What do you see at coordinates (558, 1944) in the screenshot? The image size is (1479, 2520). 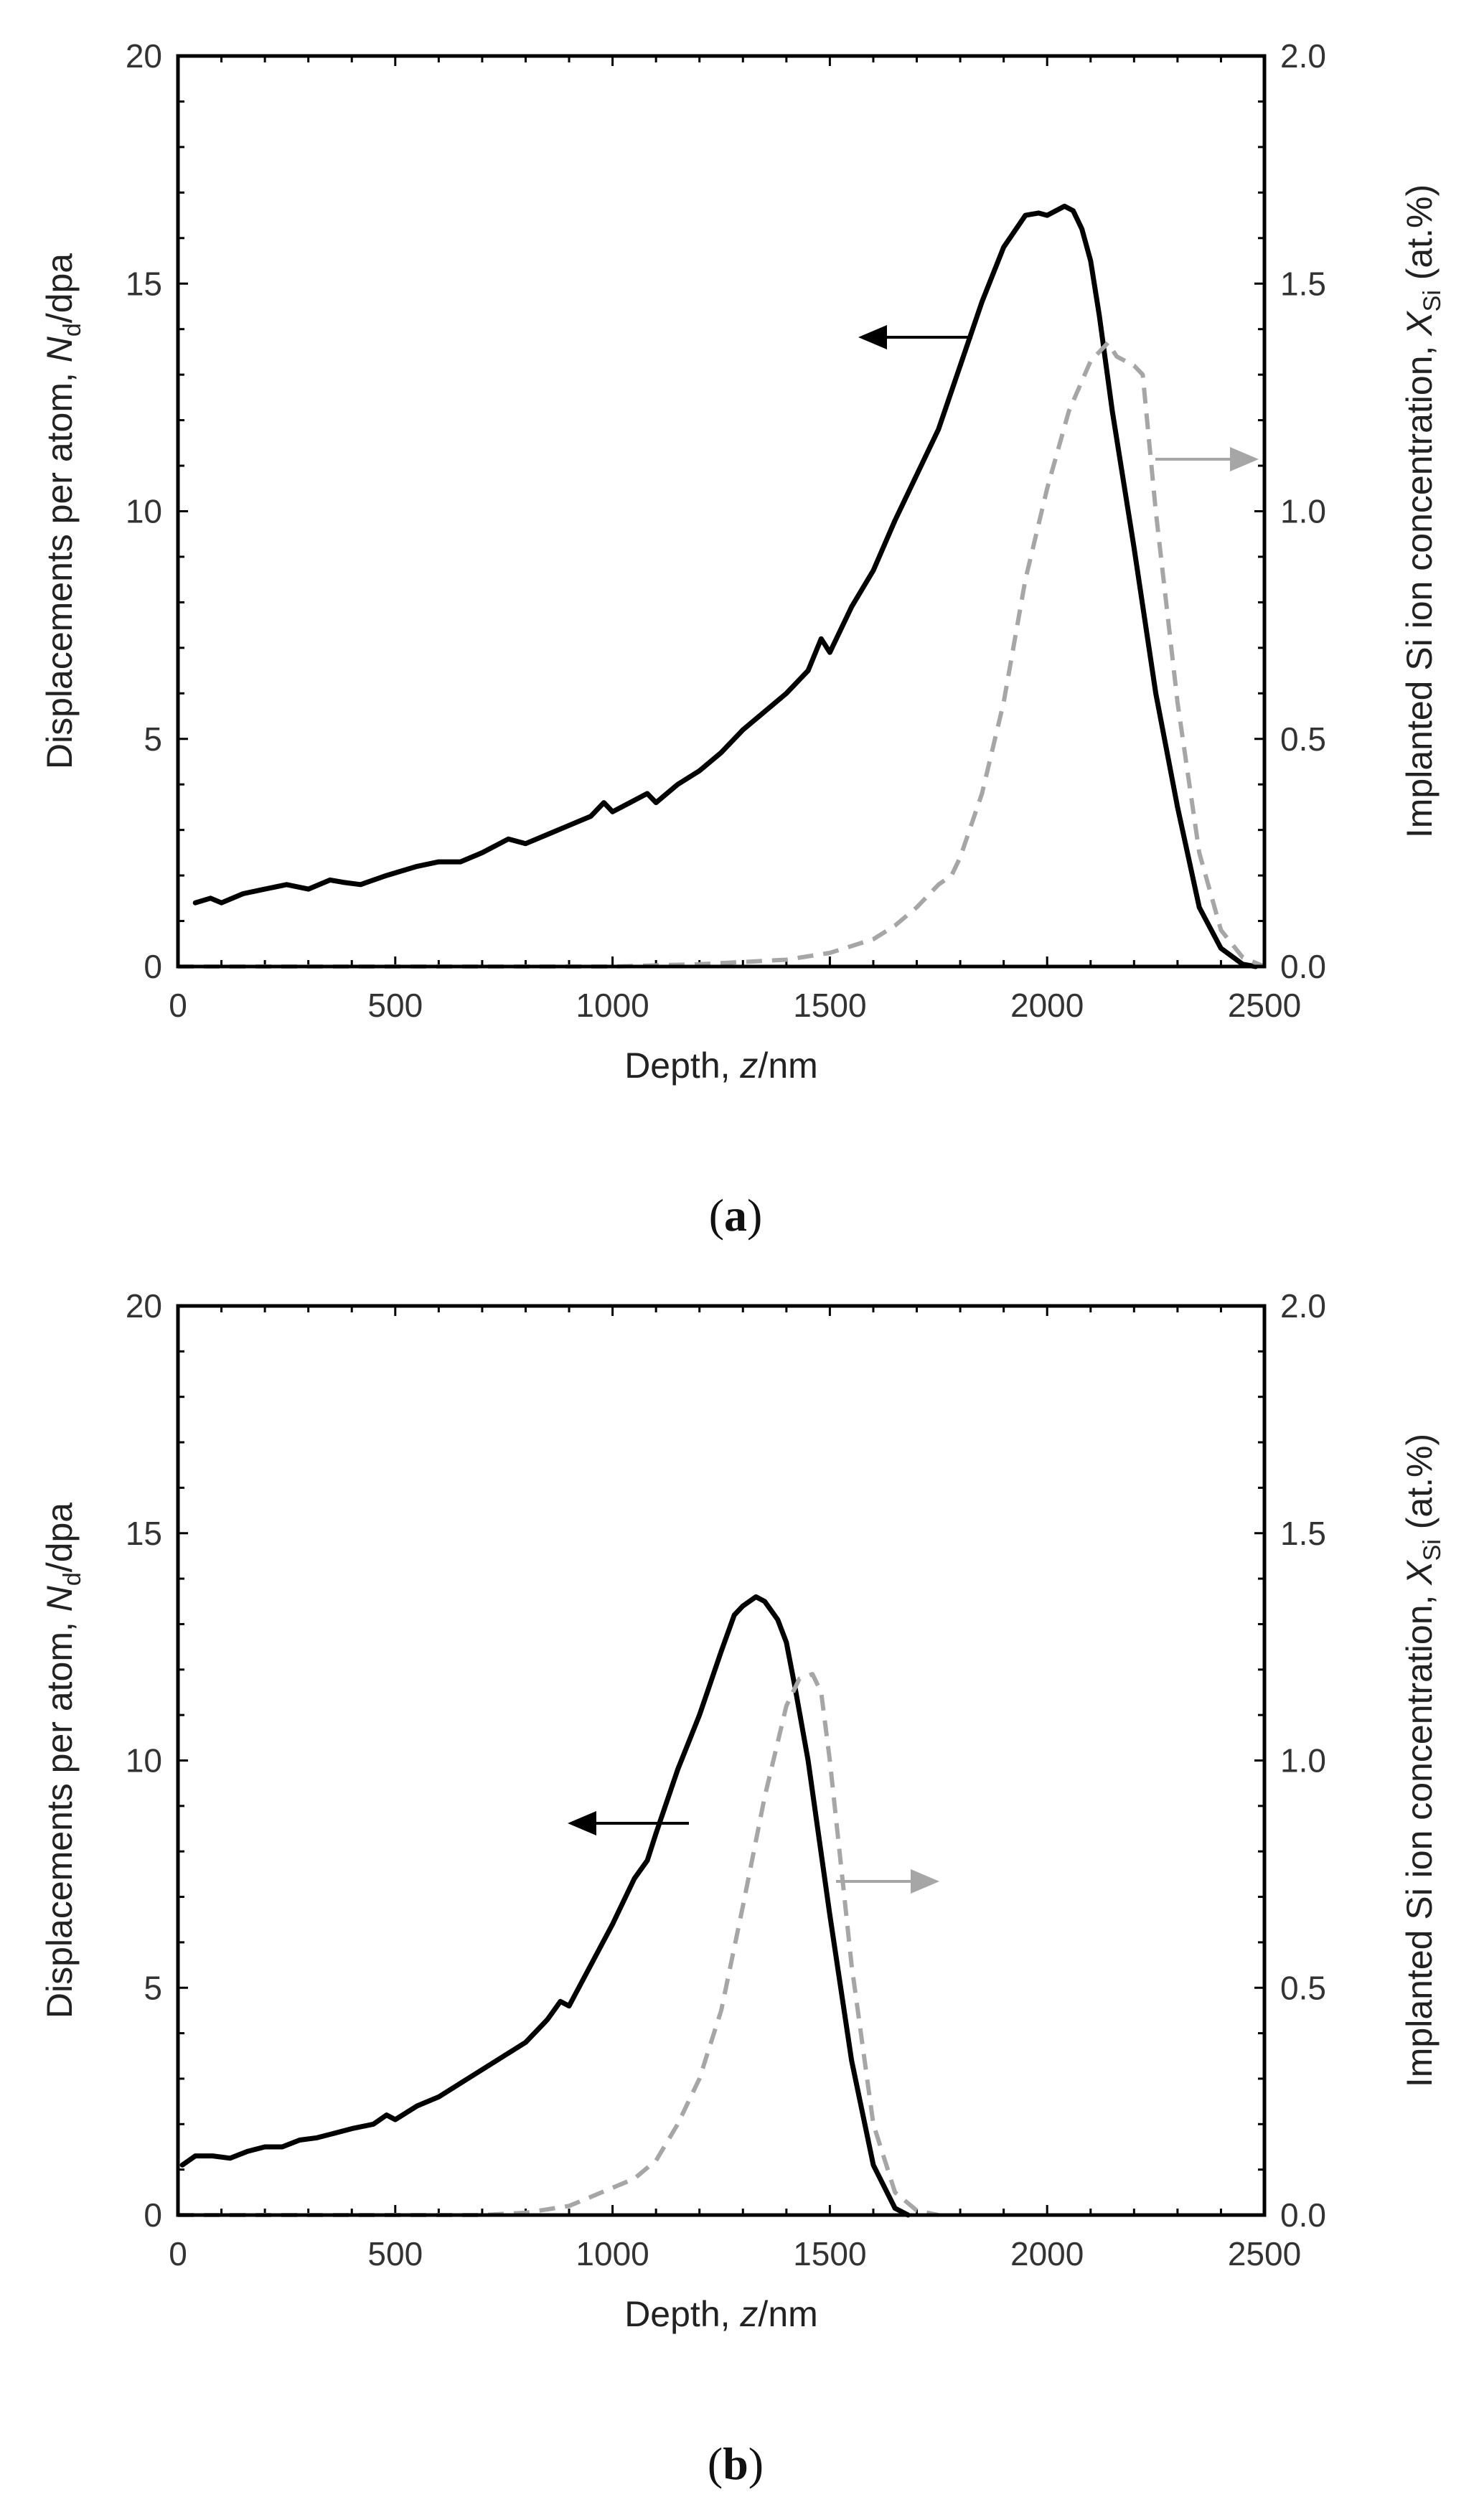 I see `series-line-si-concentration` at bounding box center [558, 1944].